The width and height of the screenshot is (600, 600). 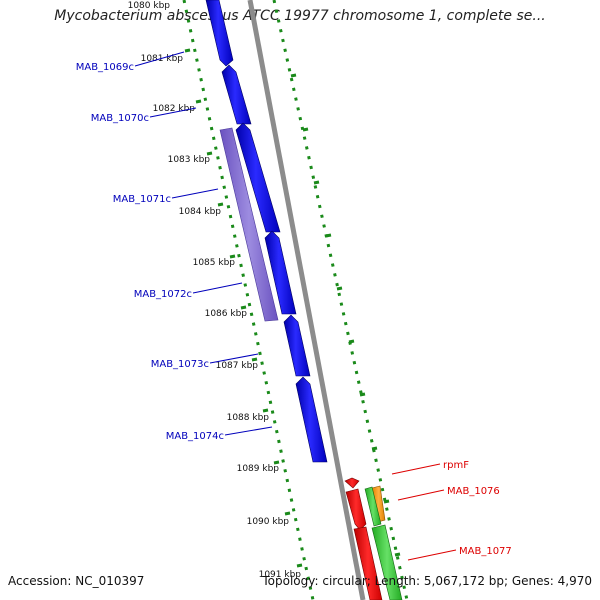 What do you see at coordinates (142, 199) in the screenshot?
I see `gene-label-mab-1071c: MAB_1071c` at bounding box center [142, 199].